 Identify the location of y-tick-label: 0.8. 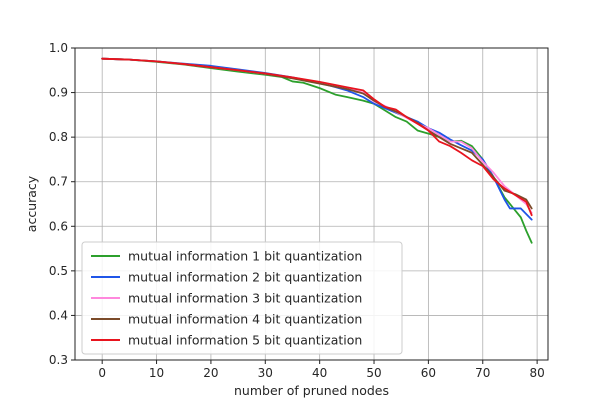
(58, 137).